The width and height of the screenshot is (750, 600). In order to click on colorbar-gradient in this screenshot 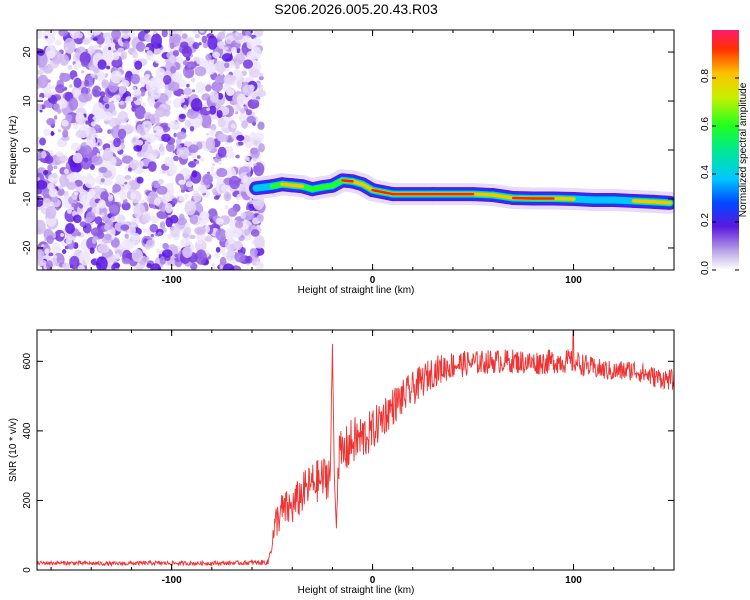, I will do `click(725, 150)`.